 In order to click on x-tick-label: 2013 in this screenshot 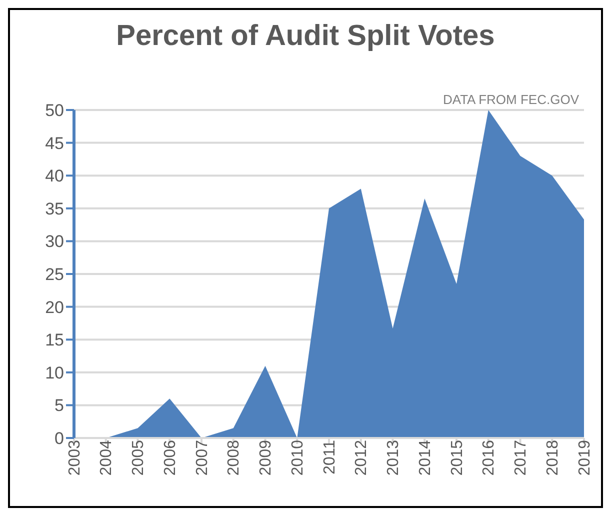, I will do `click(393, 458)`.